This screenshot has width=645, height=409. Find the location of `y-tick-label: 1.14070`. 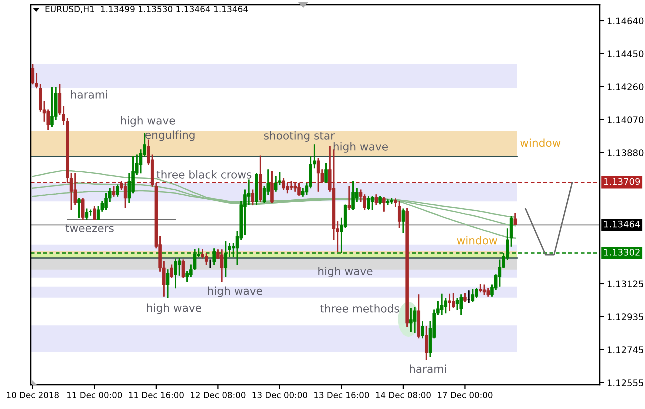

y-tick-label: 1.14070 is located at coordinates (626, 120).